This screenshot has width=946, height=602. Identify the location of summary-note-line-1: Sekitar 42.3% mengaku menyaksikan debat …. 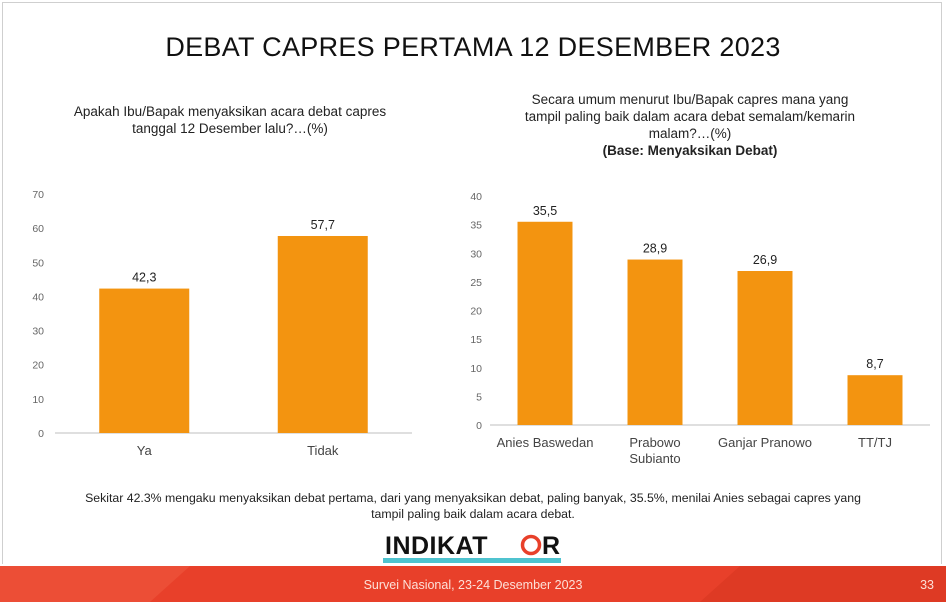
(473, 498).